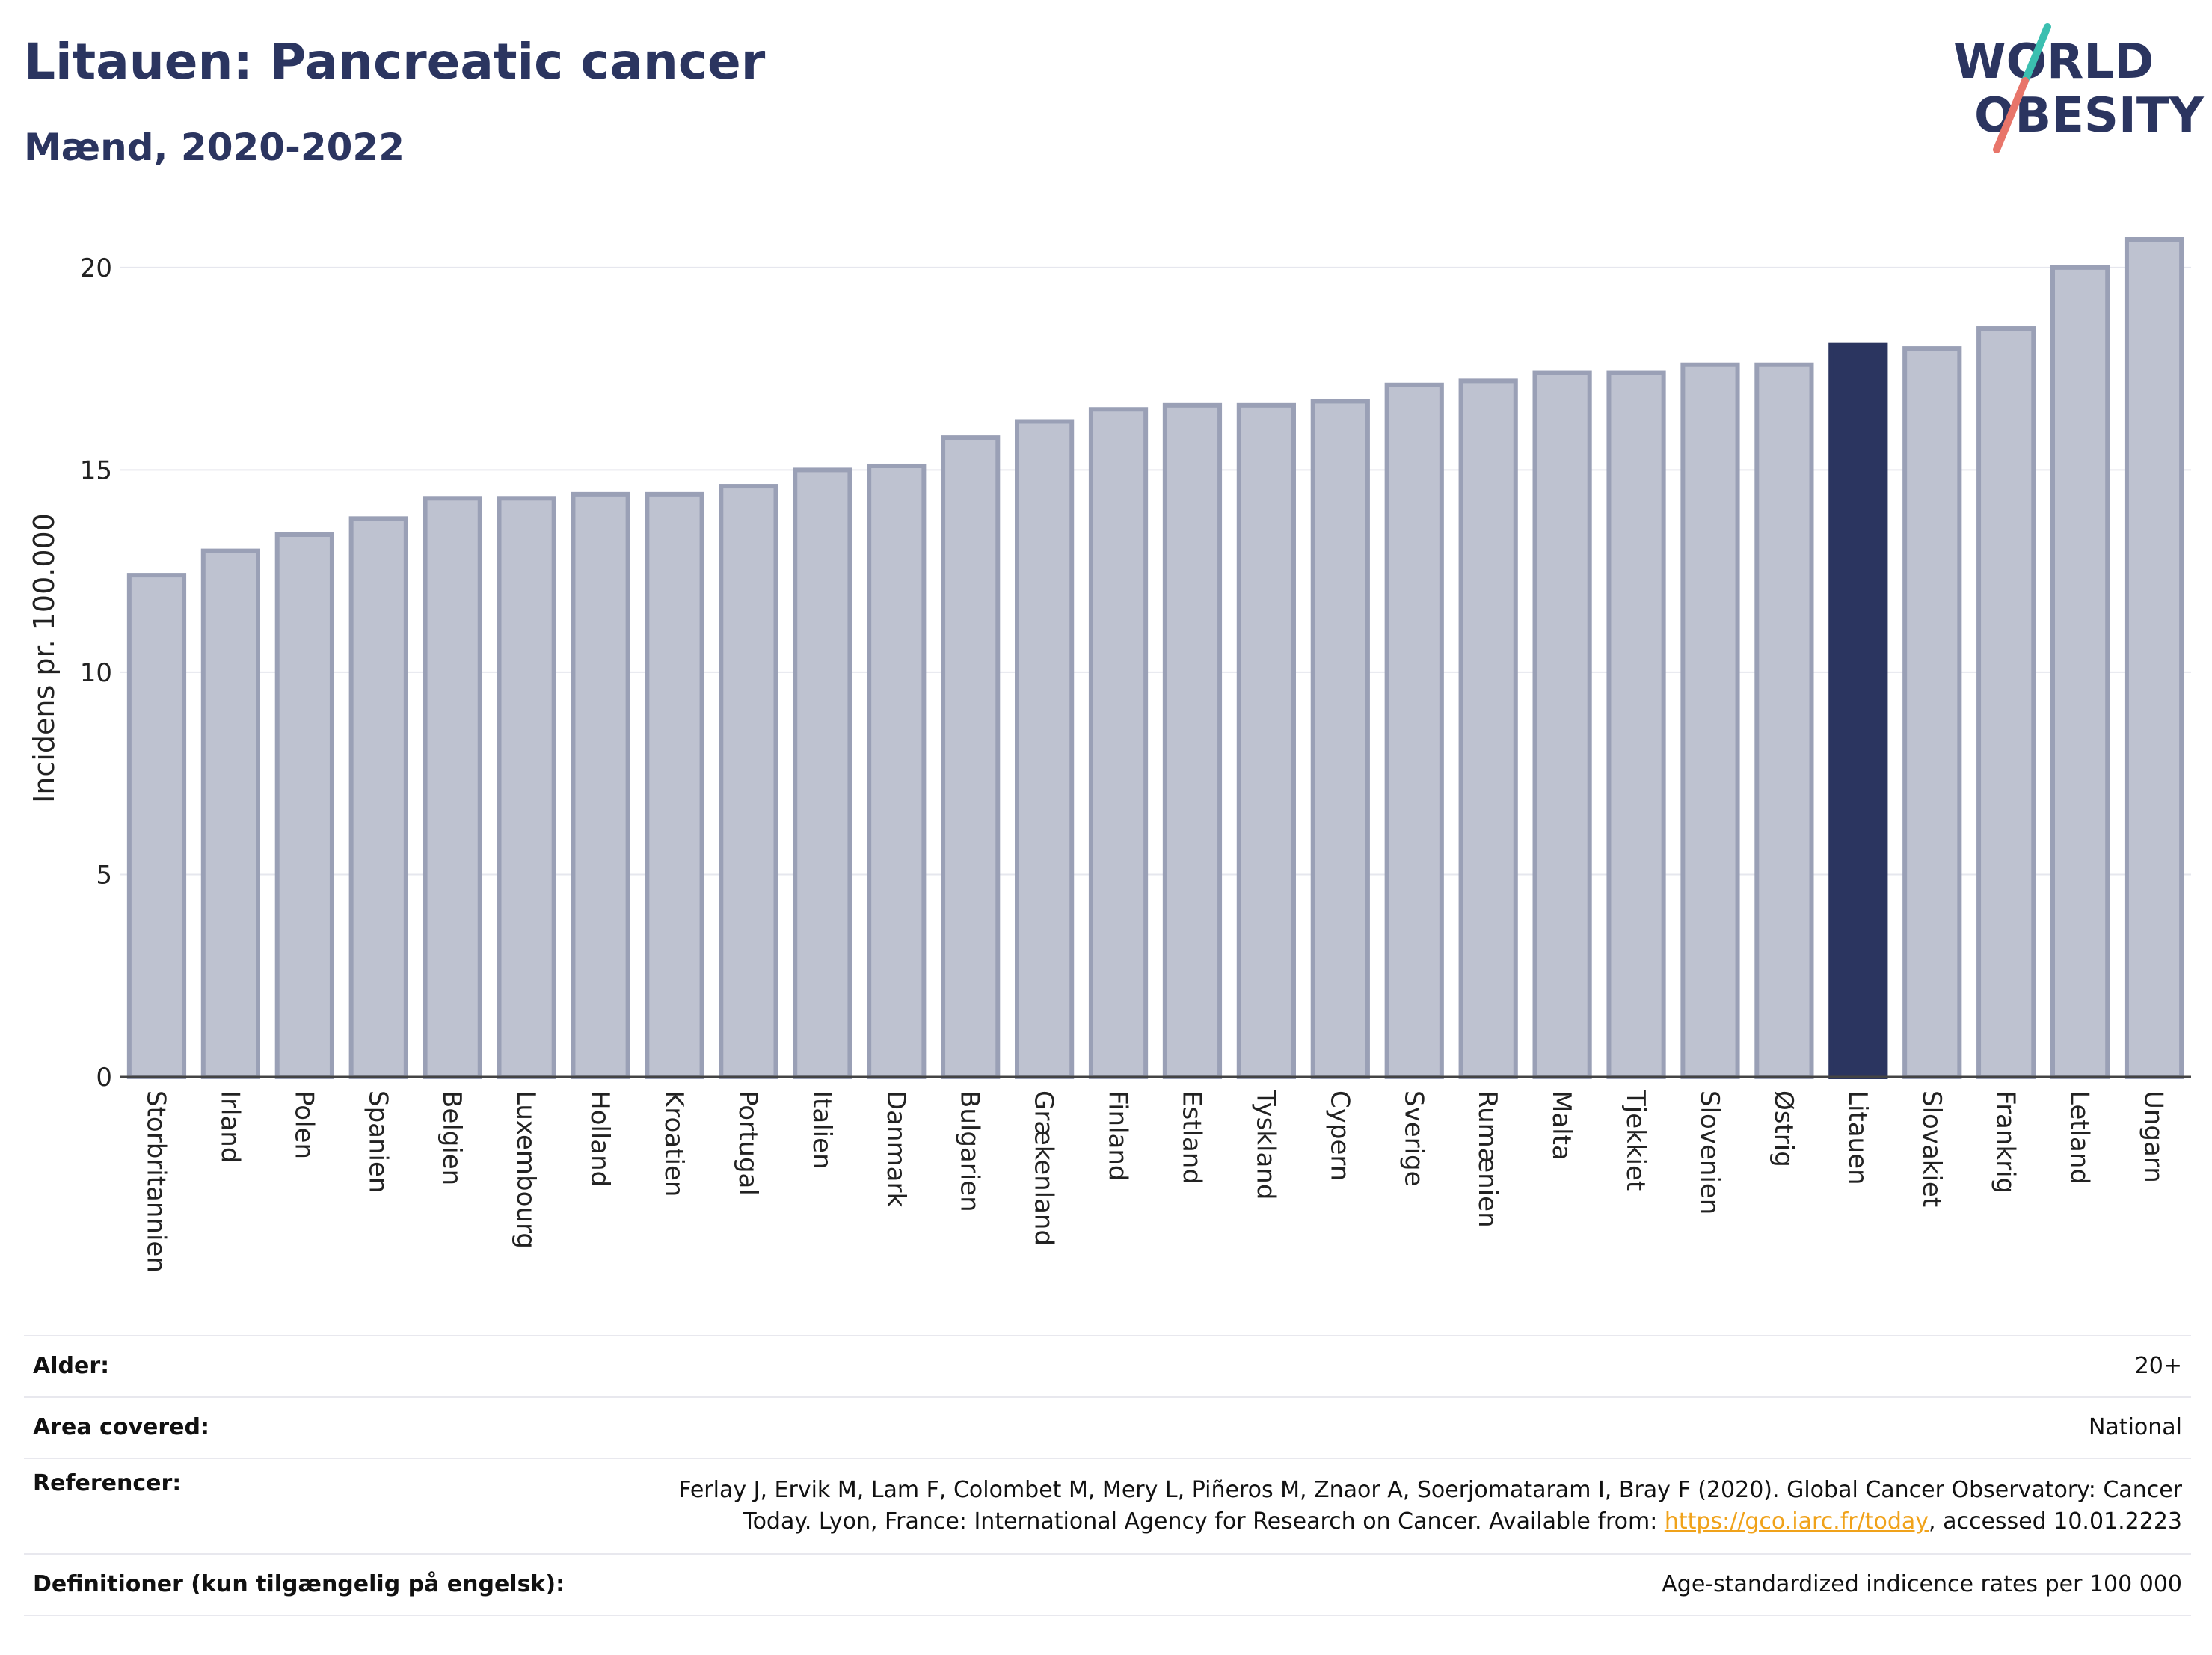 The image size is (2212, 1655). I want to click on x-tick-label: Storbritannien, so click(155, 1181).